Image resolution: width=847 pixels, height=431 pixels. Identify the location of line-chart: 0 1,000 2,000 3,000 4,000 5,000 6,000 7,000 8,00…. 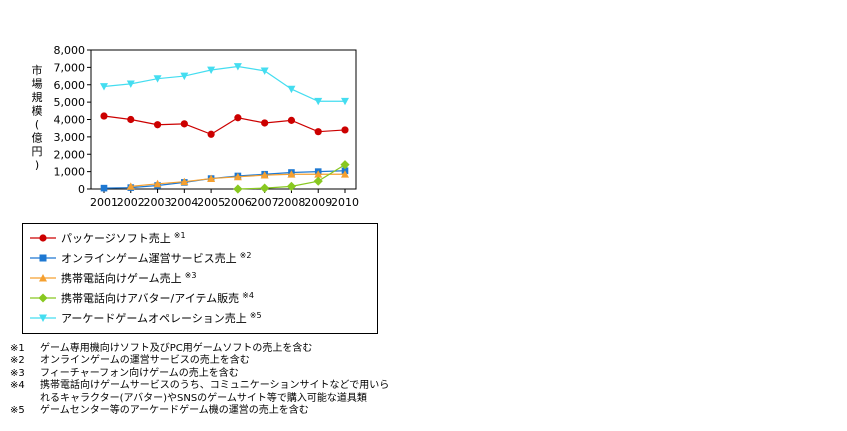
(196, 126).